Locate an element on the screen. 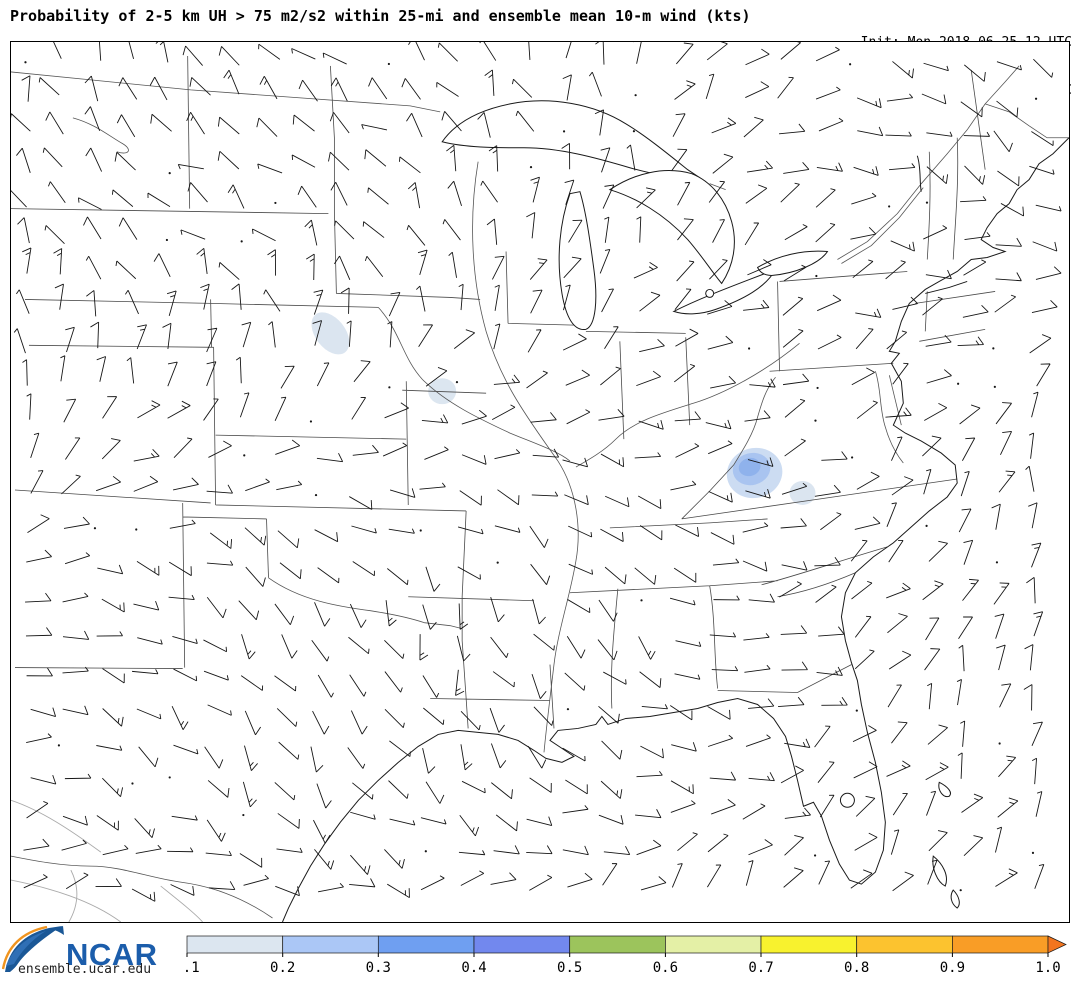 The height and width of the screenshot is (985, 1080). colorbar-segment is located at coordinates (235, 944).